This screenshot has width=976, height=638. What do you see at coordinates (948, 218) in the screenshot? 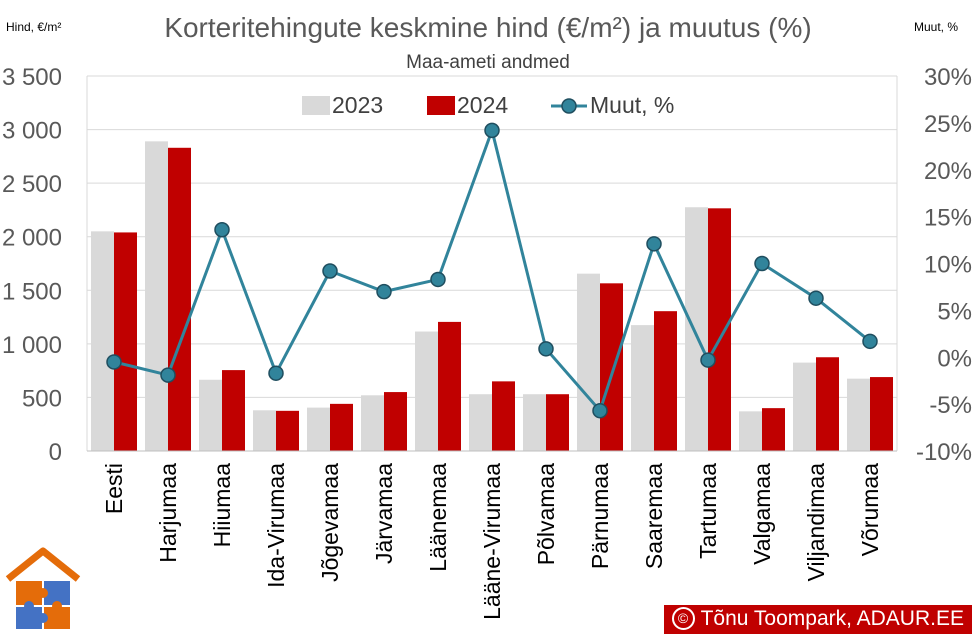
I see `y2-tick-label: 15%` at bounding box center [948, 218].